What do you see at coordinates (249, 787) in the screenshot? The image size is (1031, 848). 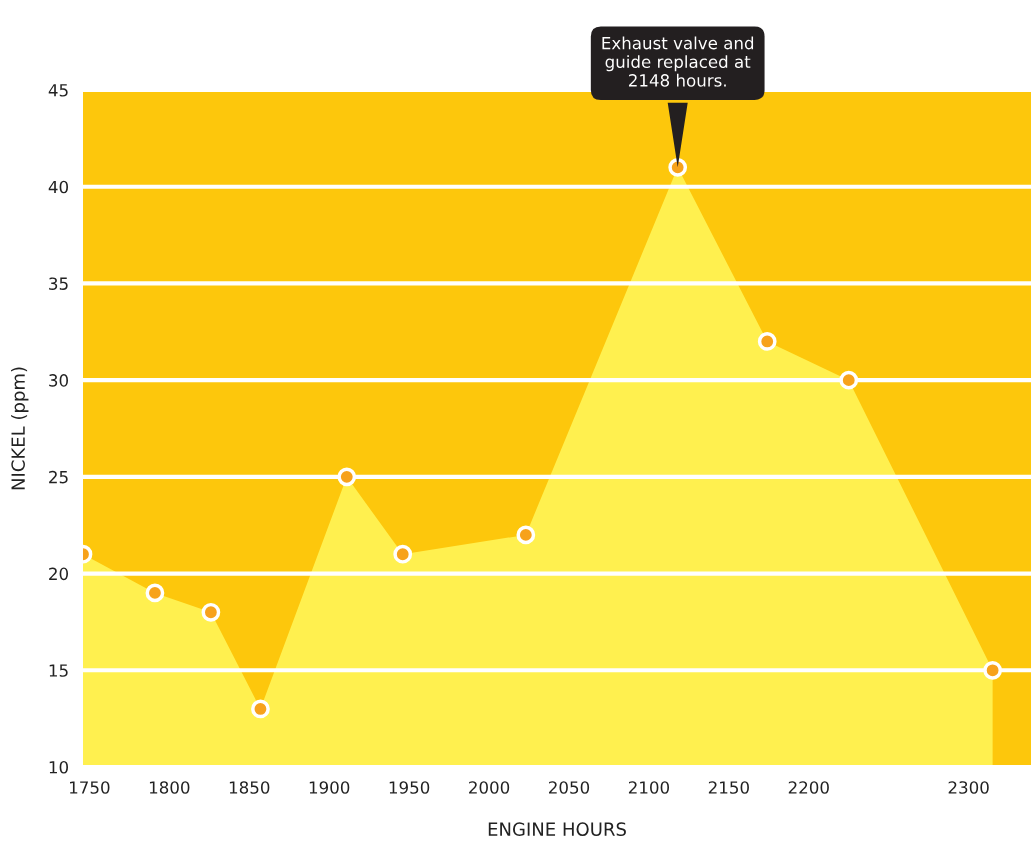 I see `x-tick-label: 1850` at bounding box center [249, 787].